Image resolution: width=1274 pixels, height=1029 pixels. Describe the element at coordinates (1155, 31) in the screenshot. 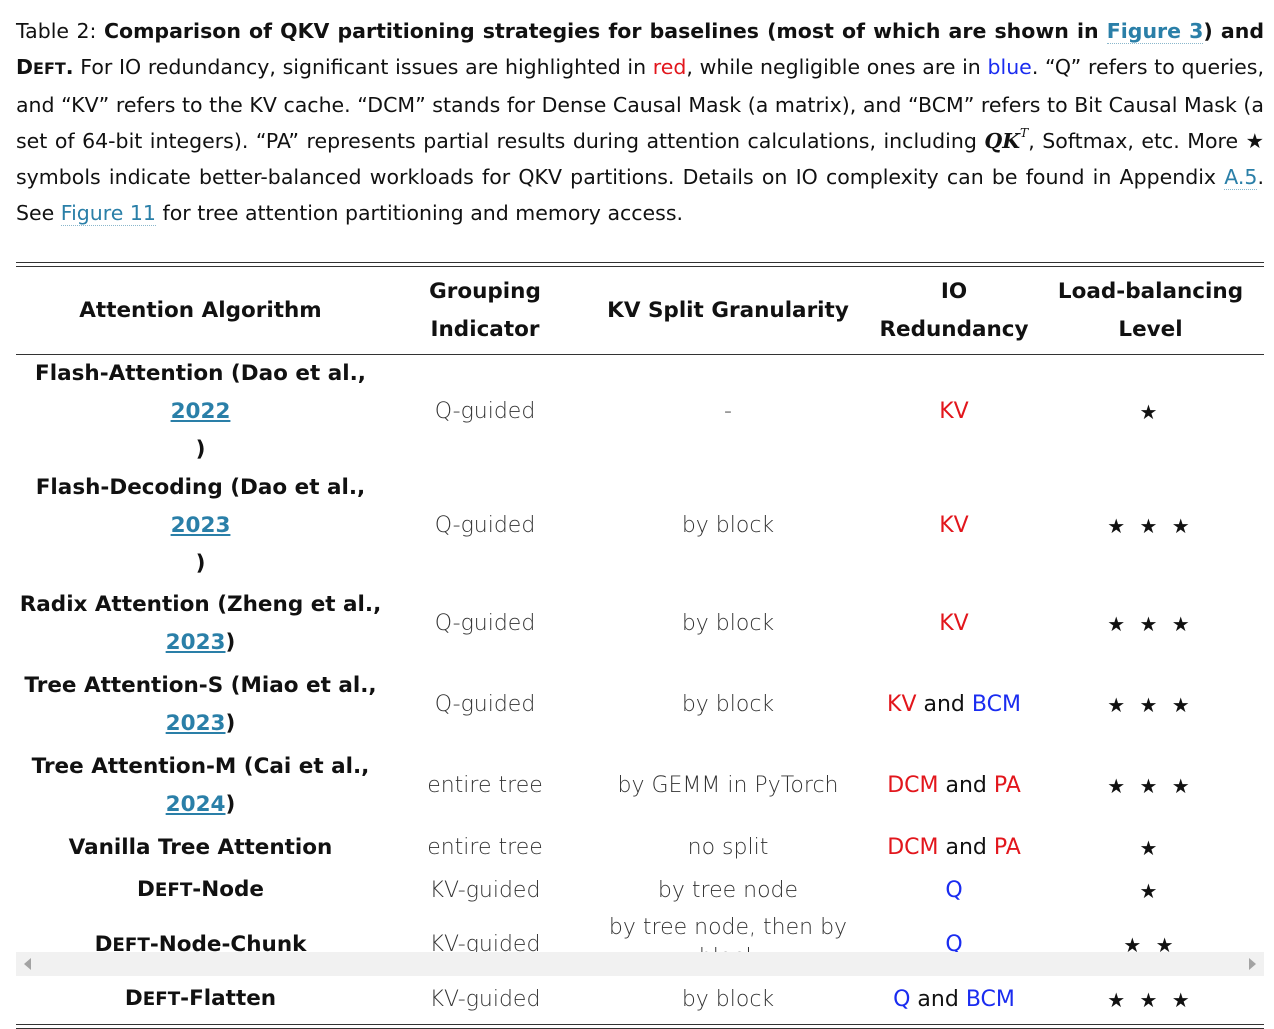

I see `figure-3-link: Figure 3` at that location.